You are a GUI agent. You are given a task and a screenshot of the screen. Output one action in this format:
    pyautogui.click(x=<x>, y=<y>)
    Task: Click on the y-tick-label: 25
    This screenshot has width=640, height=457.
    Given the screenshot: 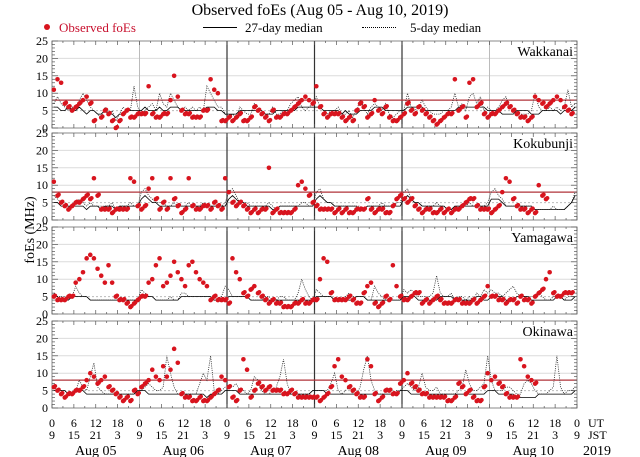 What is the action you would take?
    pyautogui.click(x=42, y=133)
    